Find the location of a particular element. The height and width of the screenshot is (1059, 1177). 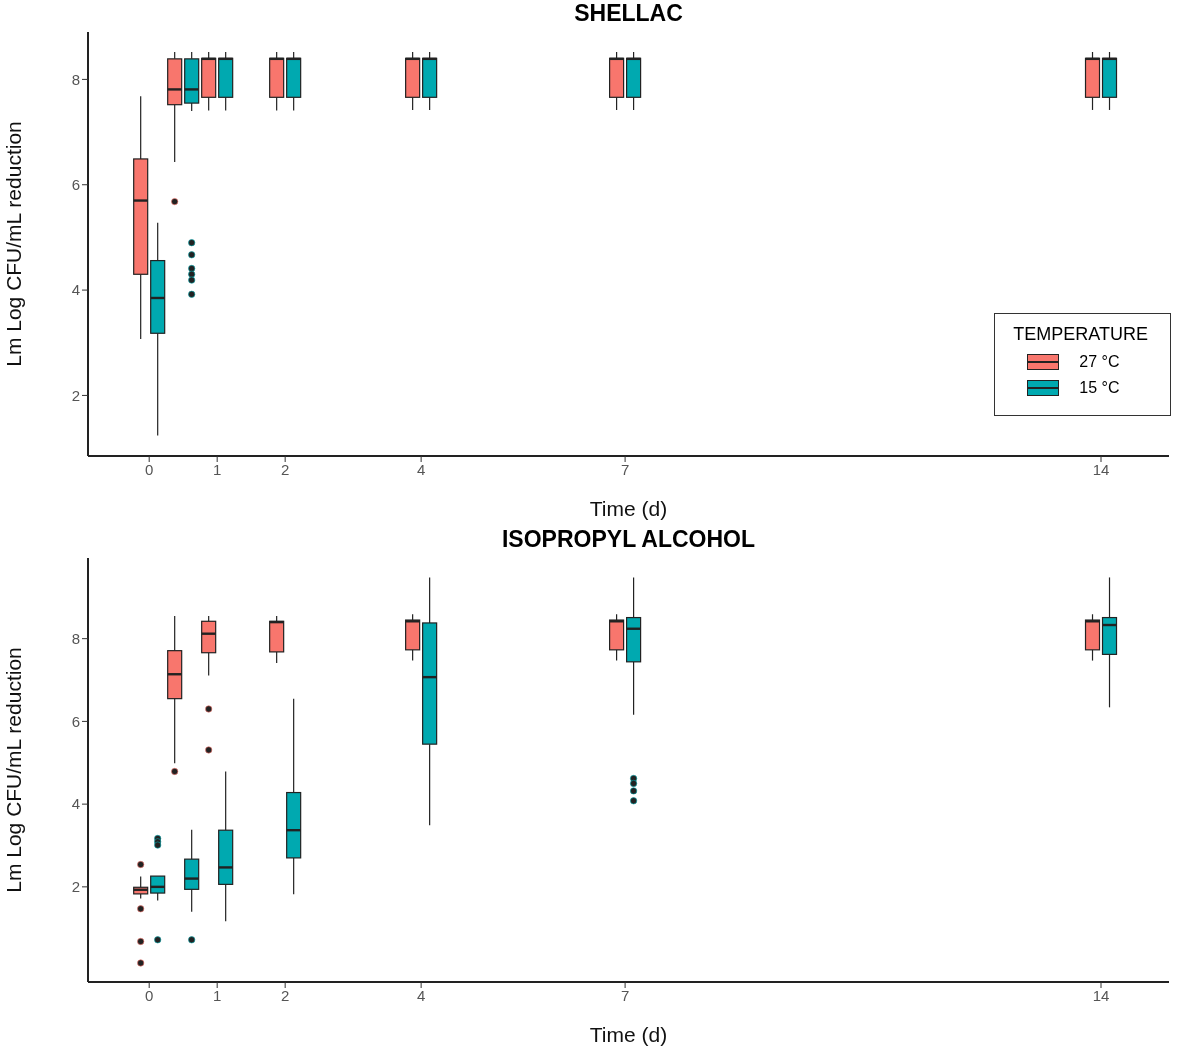

legend-label: 27 °C is located at coordinates (1099, 362).